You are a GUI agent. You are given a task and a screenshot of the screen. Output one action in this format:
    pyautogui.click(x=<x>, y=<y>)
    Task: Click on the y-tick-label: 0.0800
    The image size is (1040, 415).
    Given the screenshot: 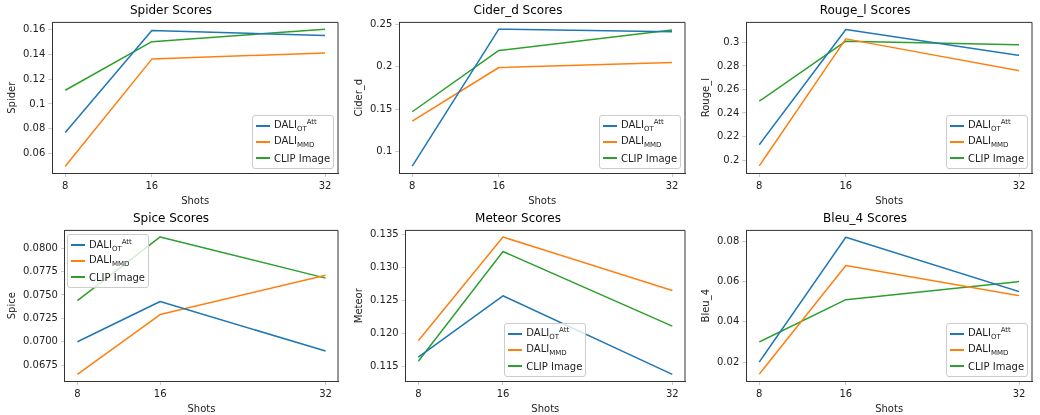 What is the action you would take?
    pyautogui.click(x=40, y=247)
    